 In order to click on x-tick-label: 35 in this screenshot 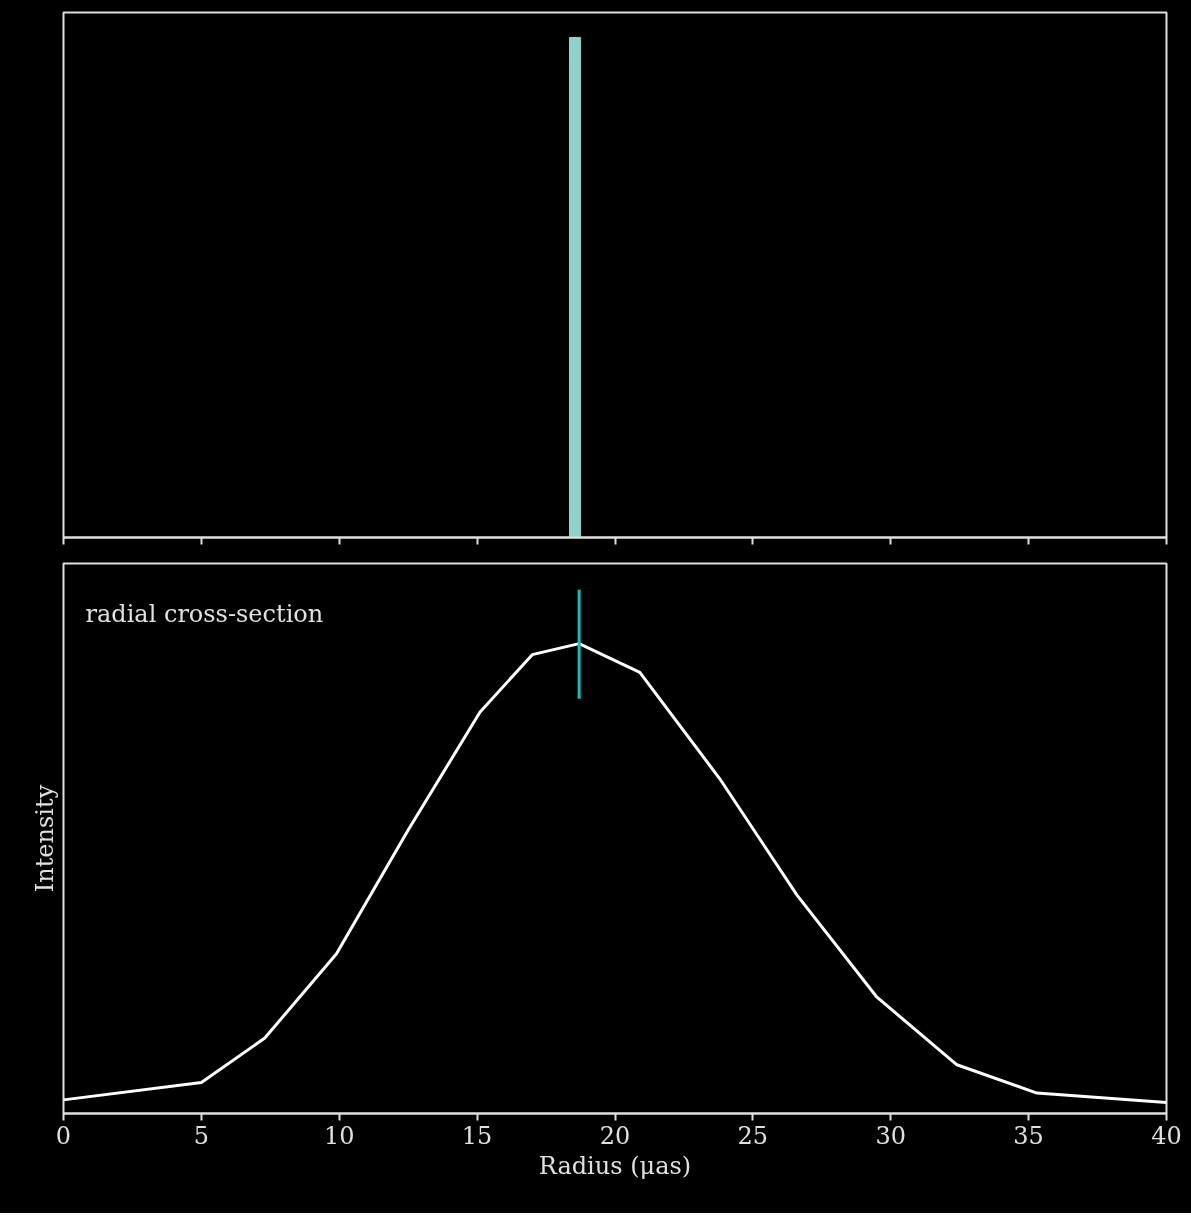, I will do `click(1028, 1135)`.